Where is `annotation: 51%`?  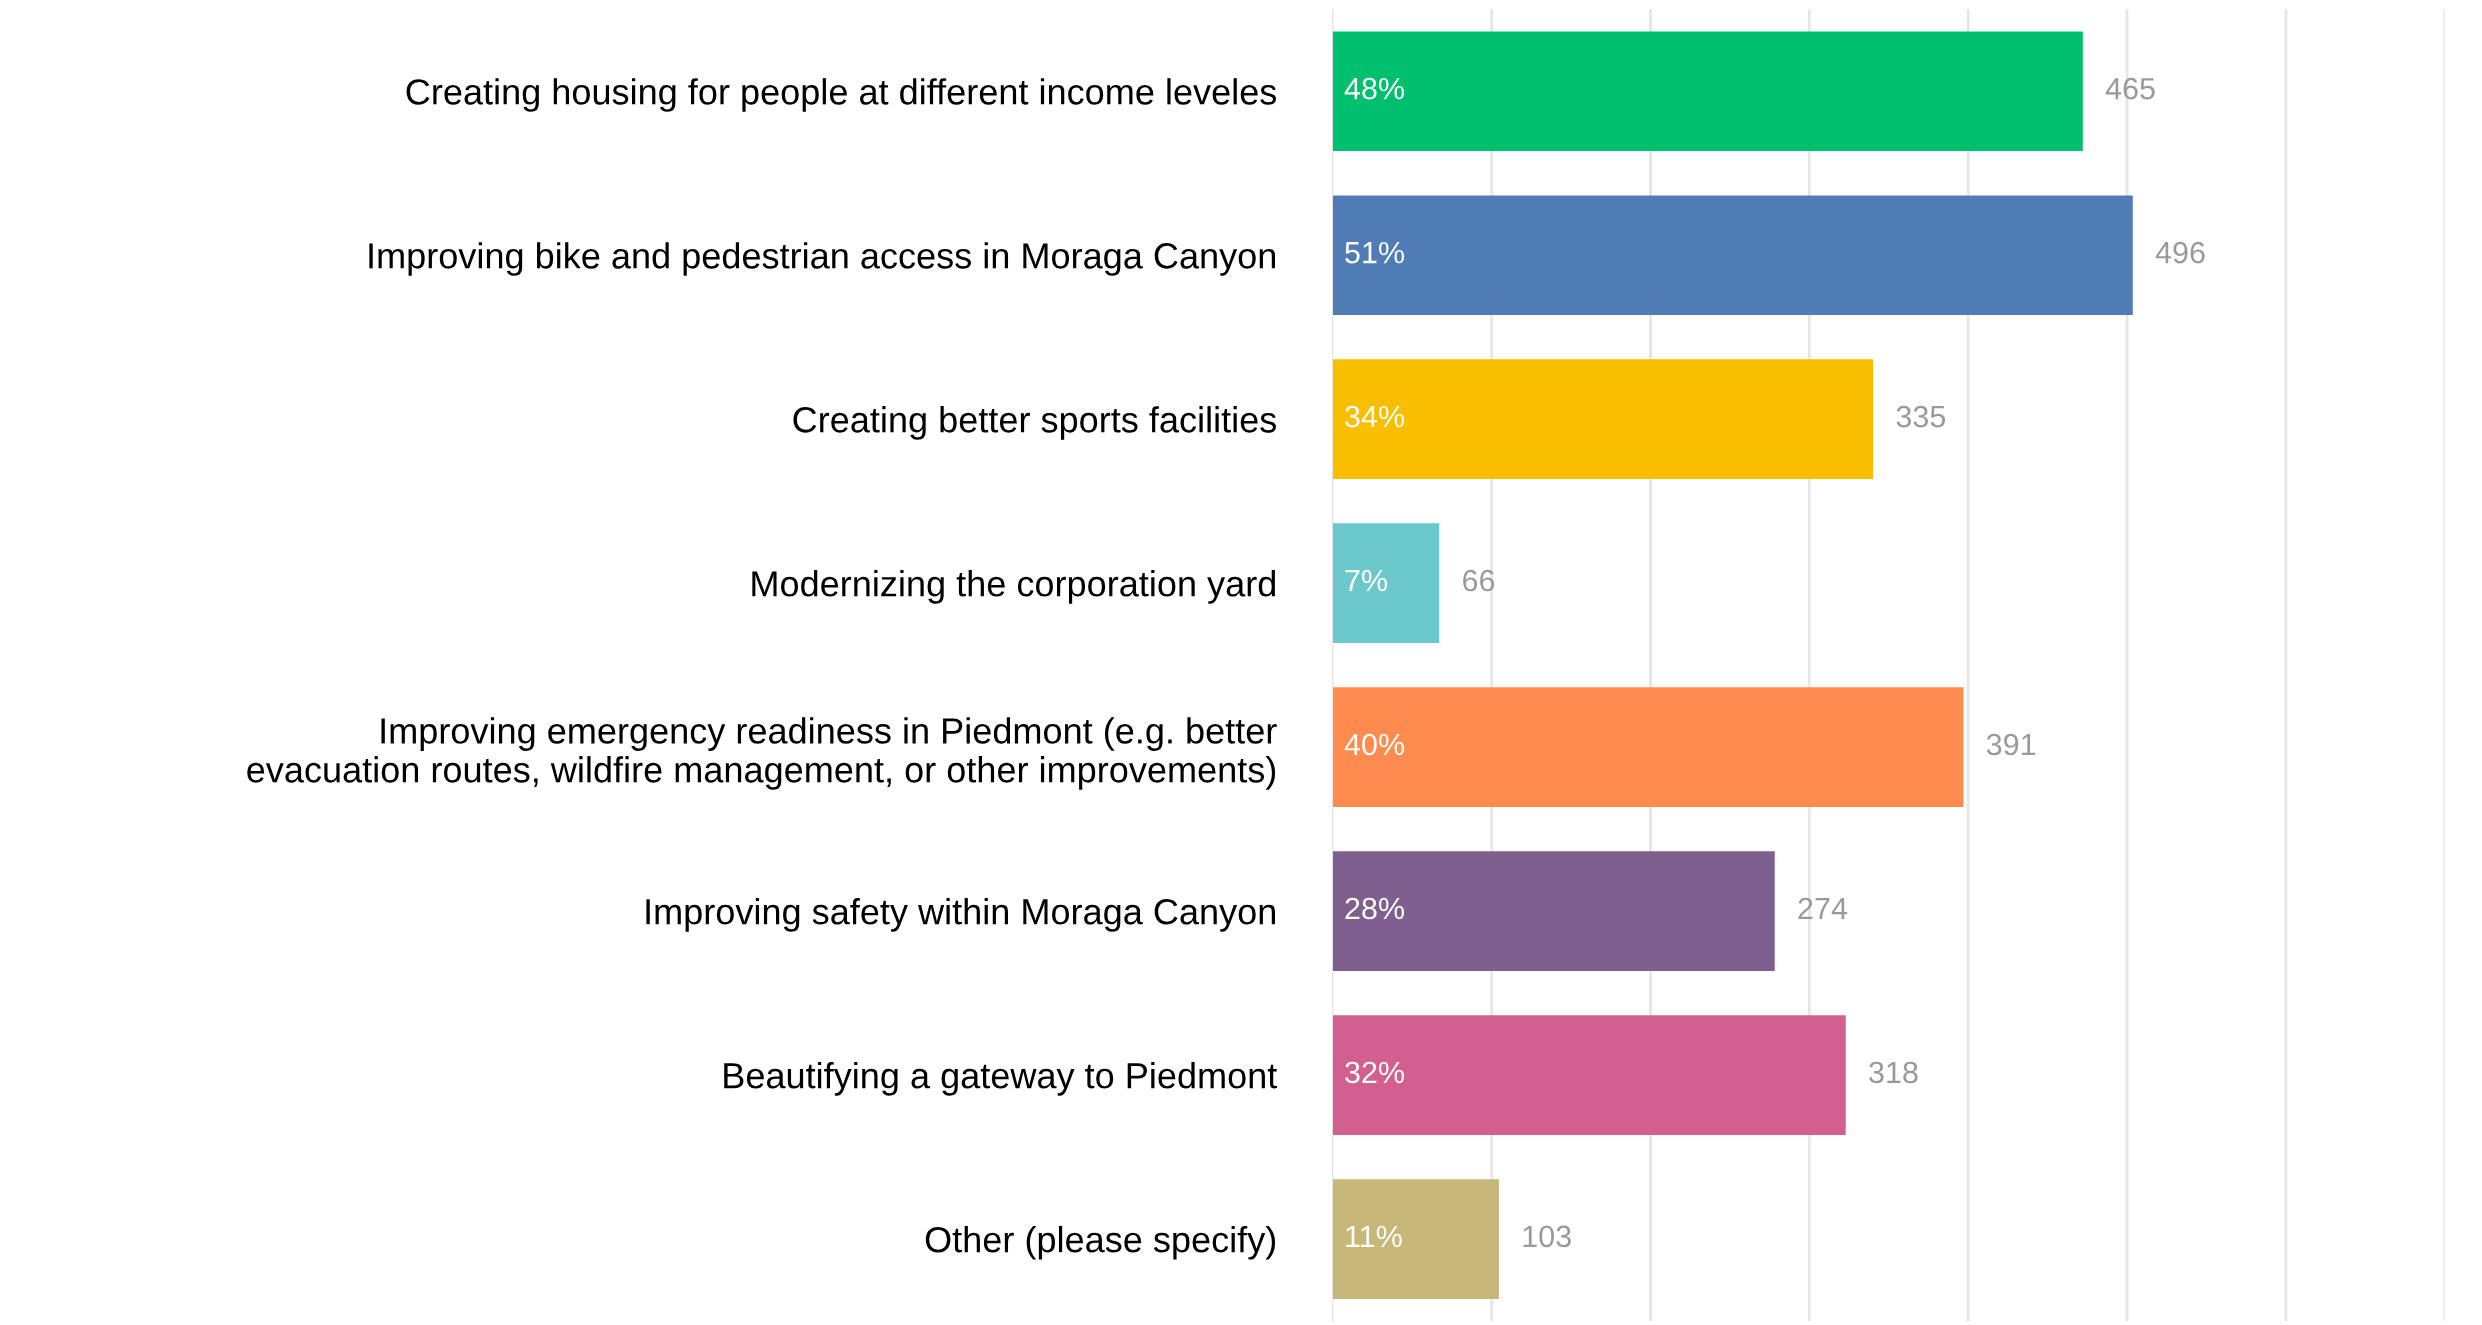
annotation: 51% is located at coordinates (1375, 252).